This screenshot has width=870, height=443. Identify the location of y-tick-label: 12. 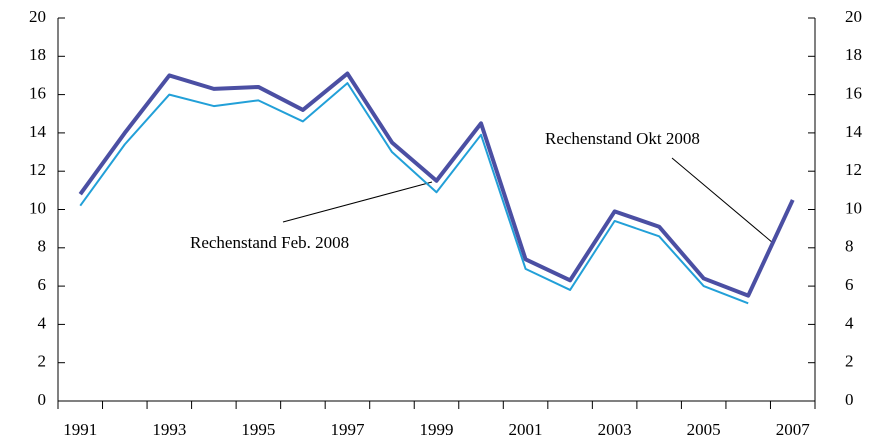
(37, 169).